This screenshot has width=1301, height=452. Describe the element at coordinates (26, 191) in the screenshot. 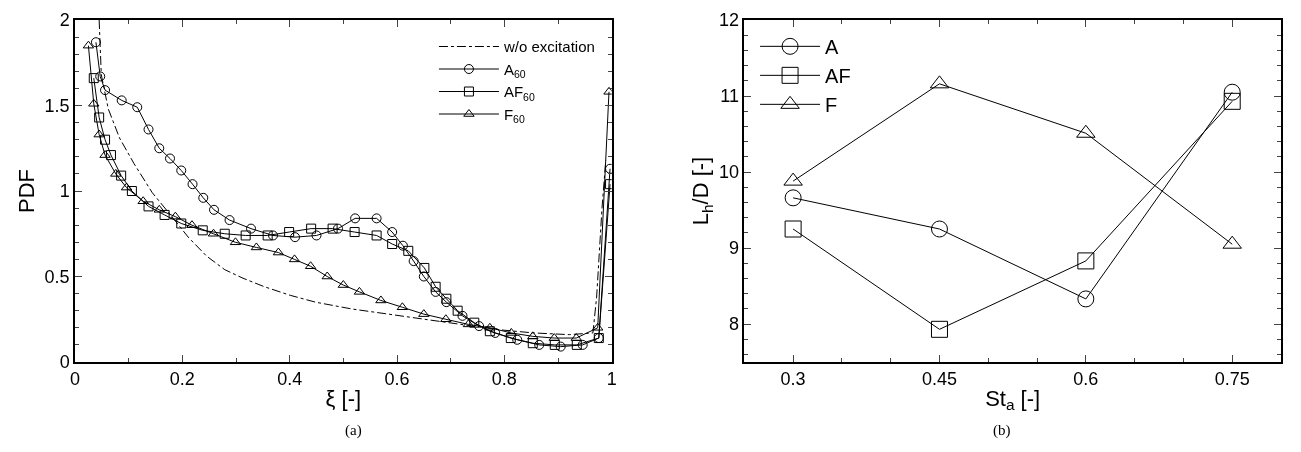

I see `y-axis-title: PDF` at that location.